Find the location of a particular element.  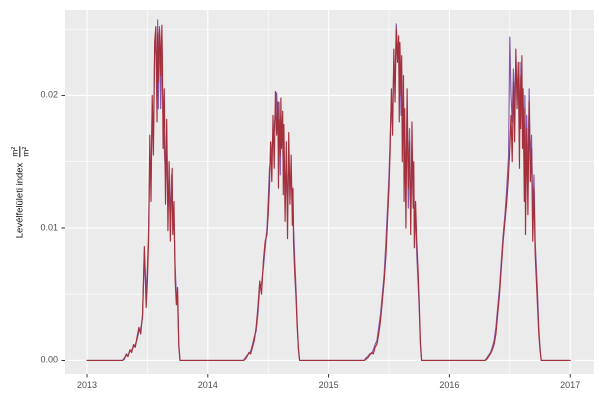

x-tick-label: 2016 is located at coordinates (449, 385).